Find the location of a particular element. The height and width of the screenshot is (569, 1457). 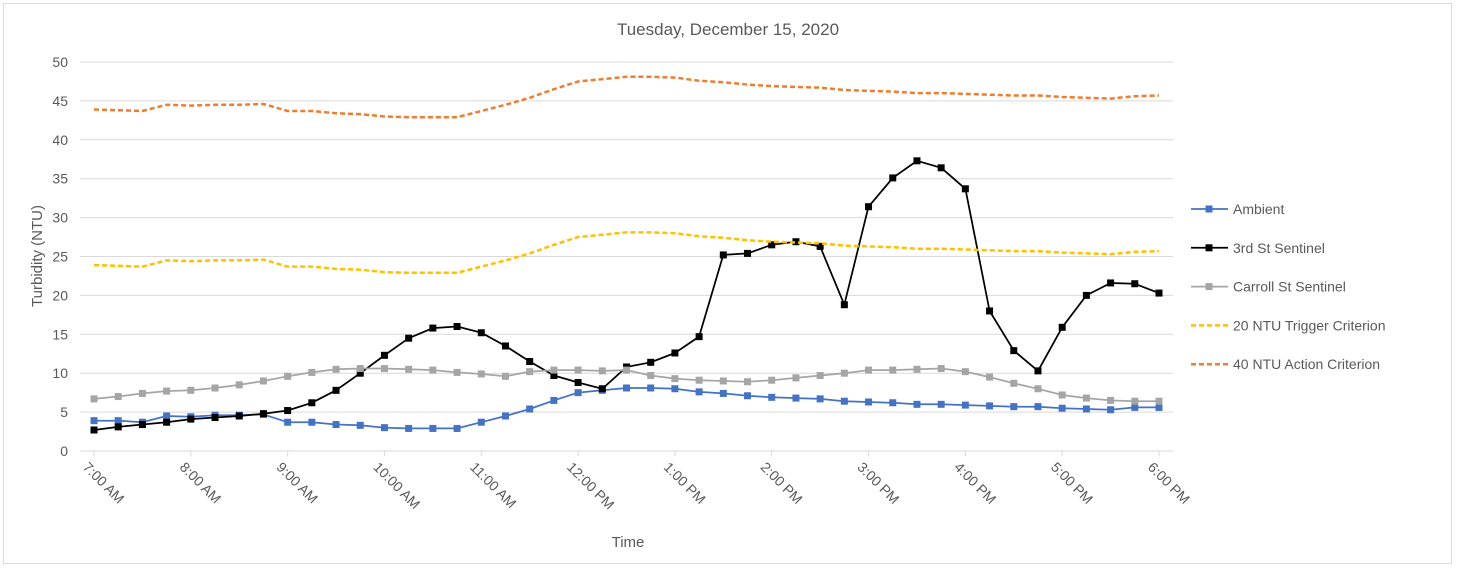

legend-label: 40 NTU Action Criterion is located at coordinates (1306, 364).